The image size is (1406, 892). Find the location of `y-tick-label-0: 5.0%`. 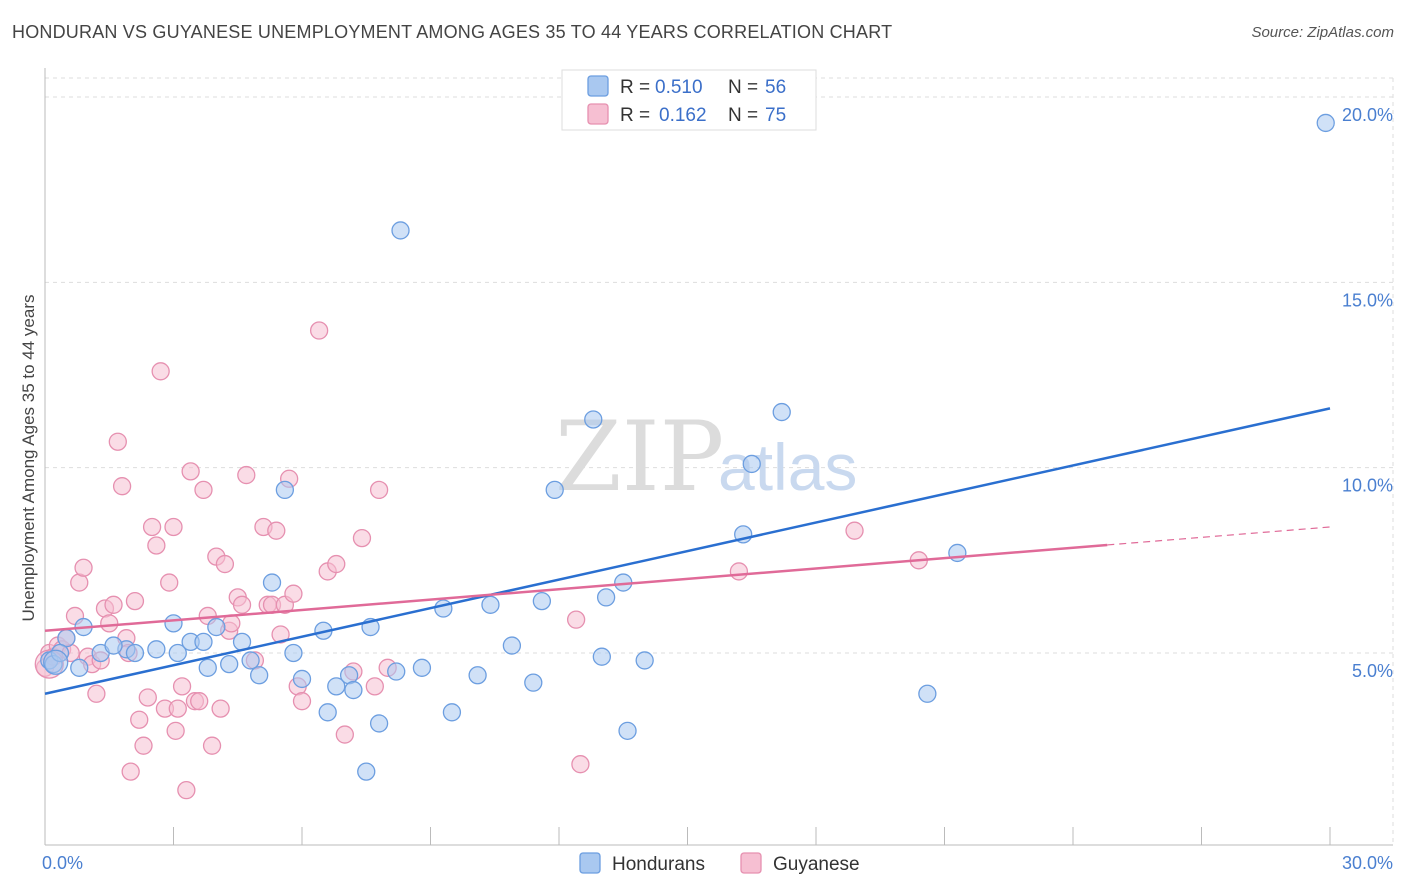

y-tick-label-0: 5.0% is located at coordinates (1372, 671).